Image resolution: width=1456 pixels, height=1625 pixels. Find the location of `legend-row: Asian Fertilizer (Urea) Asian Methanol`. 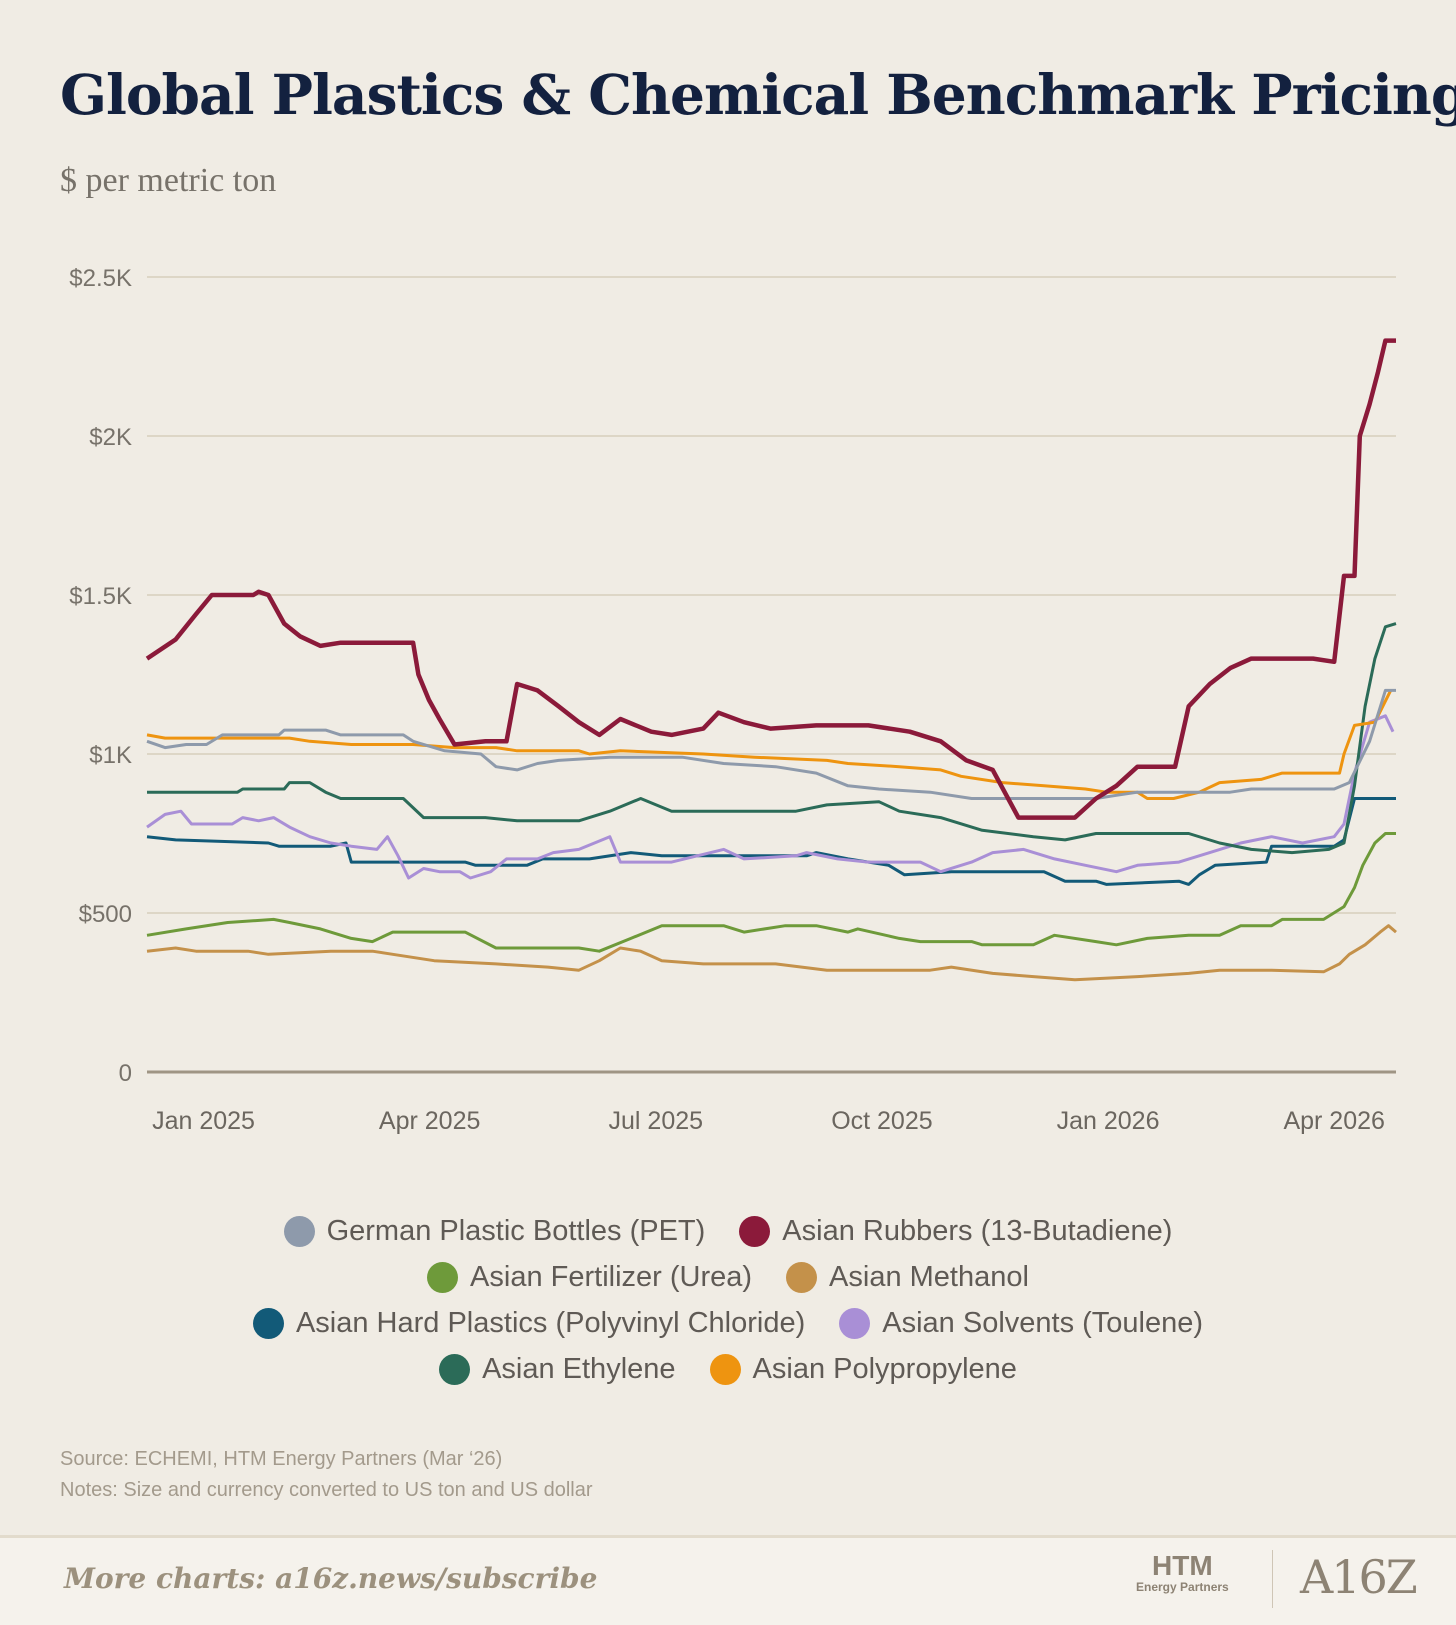

legend-row: Asian Fertilizer (Urea) Asian Methanol is located at coordinates (728, 1277).